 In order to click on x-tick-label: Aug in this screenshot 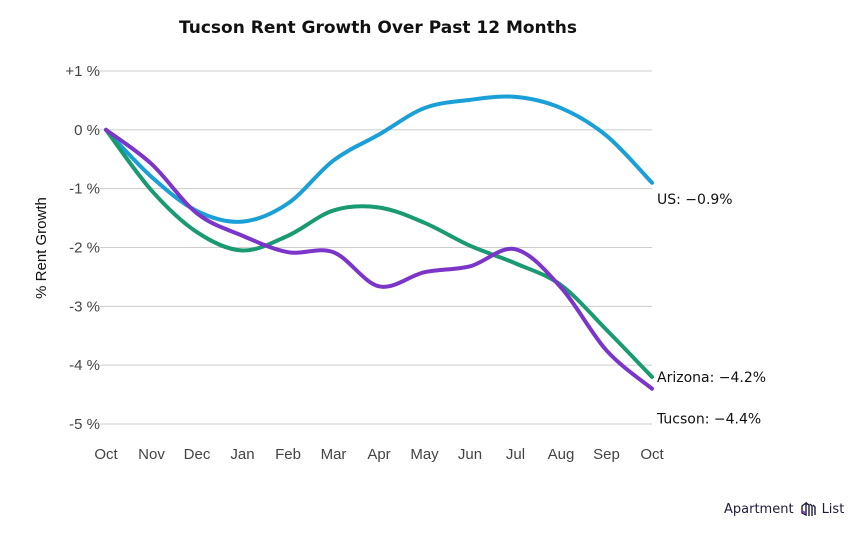, I will do `click(561, 454)`.